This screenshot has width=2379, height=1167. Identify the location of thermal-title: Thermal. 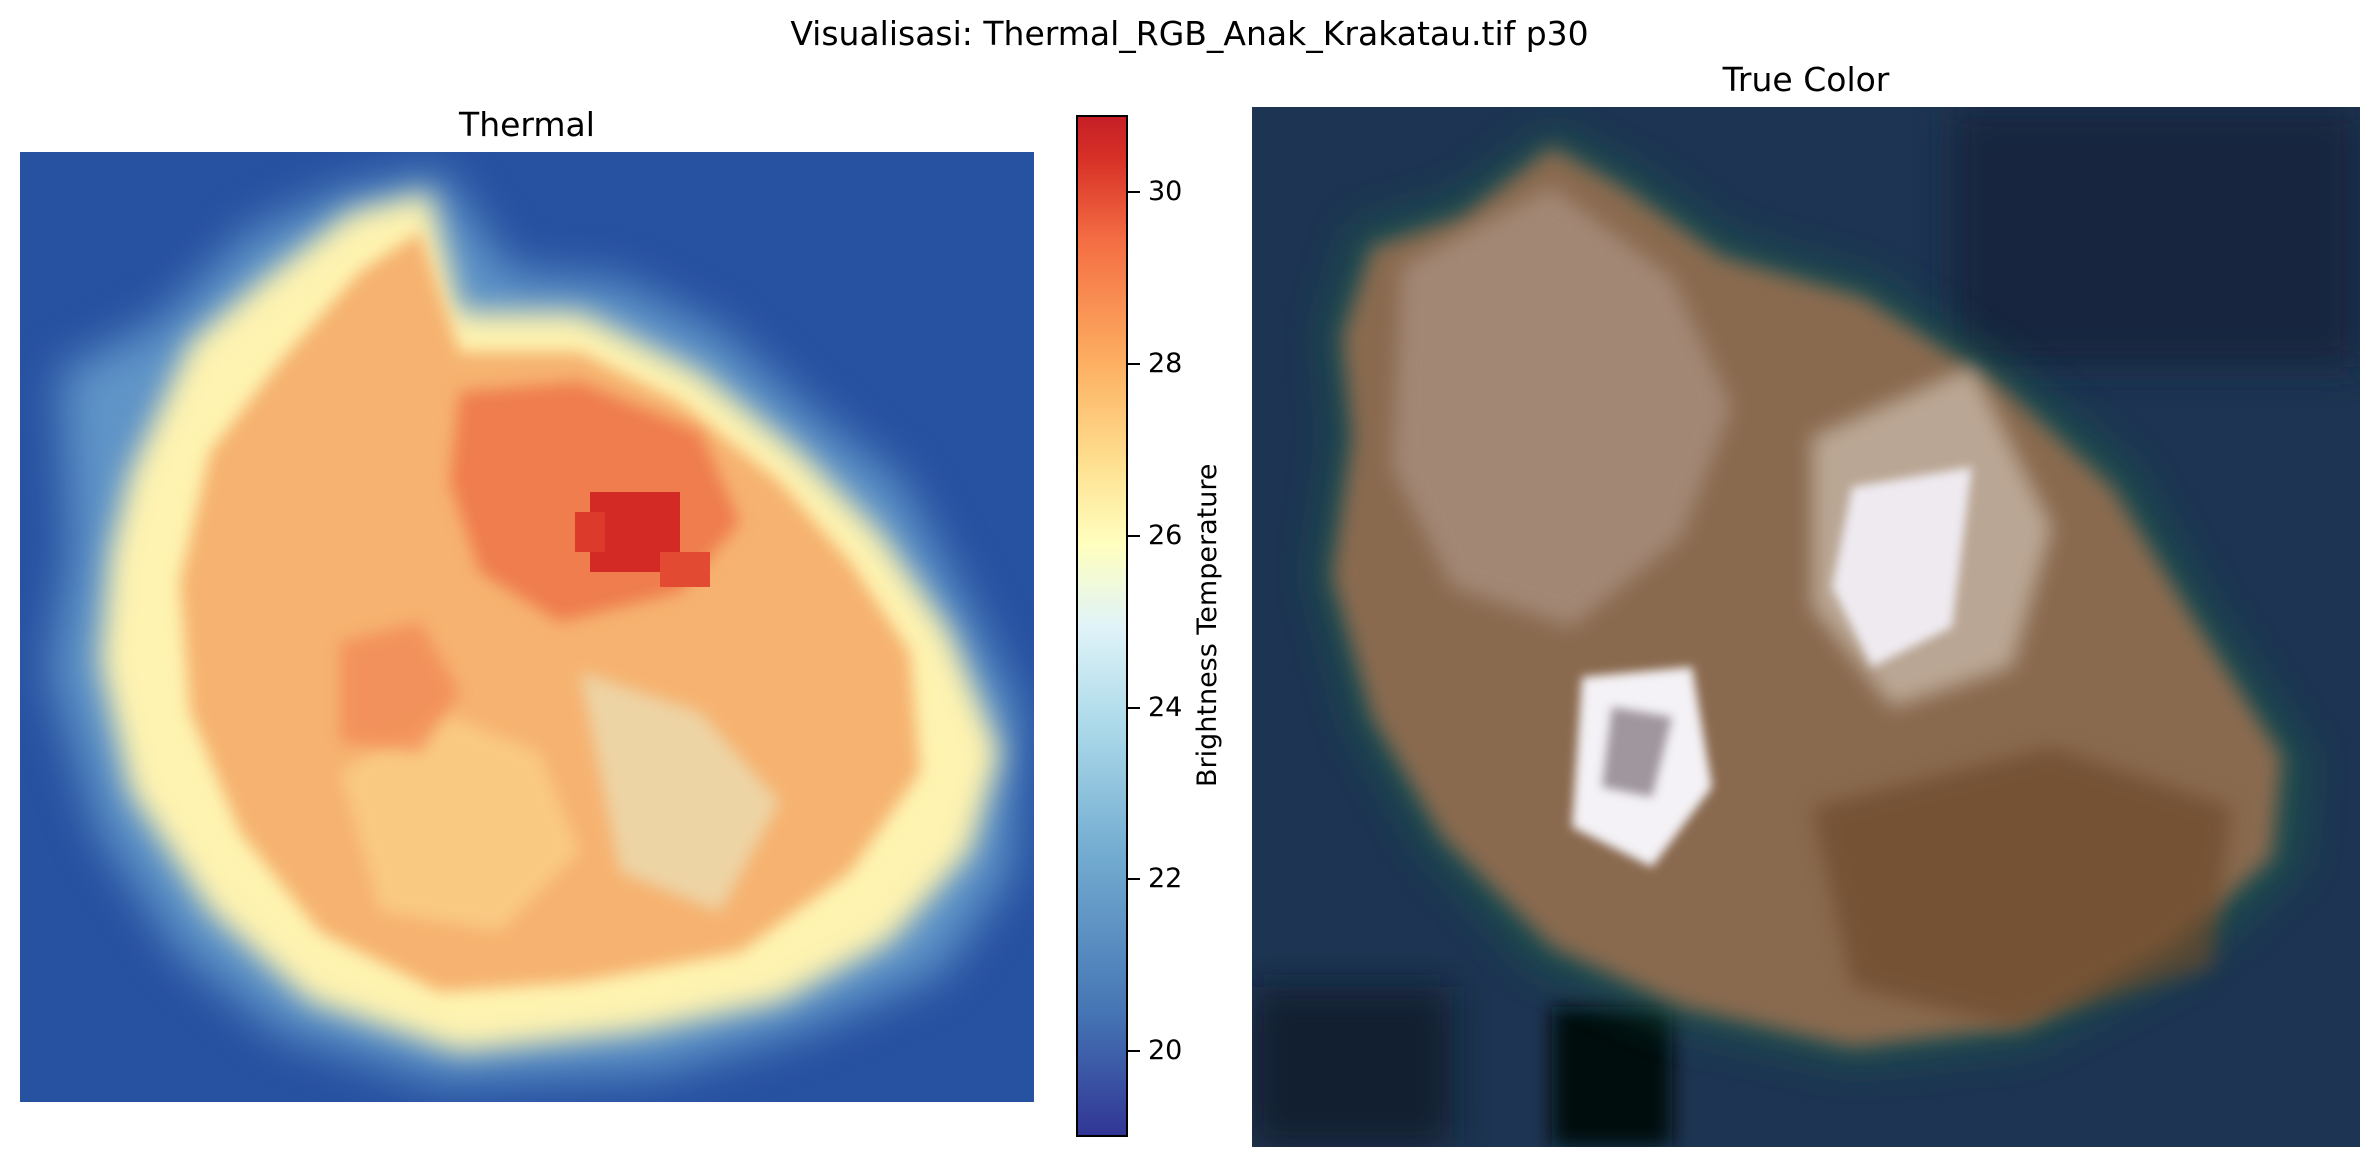
(527, 124).